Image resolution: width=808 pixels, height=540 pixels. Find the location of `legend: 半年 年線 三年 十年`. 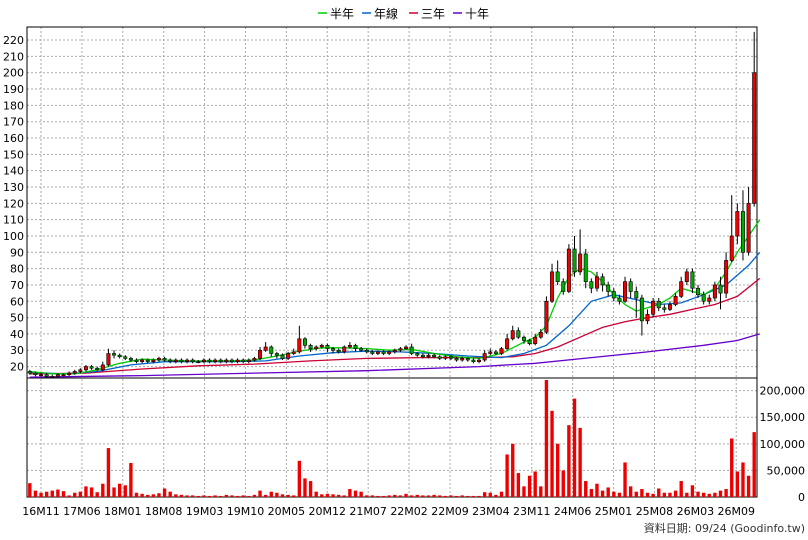

legend: 半年 年線 三年 十年 is located at coordinates (403, 13).